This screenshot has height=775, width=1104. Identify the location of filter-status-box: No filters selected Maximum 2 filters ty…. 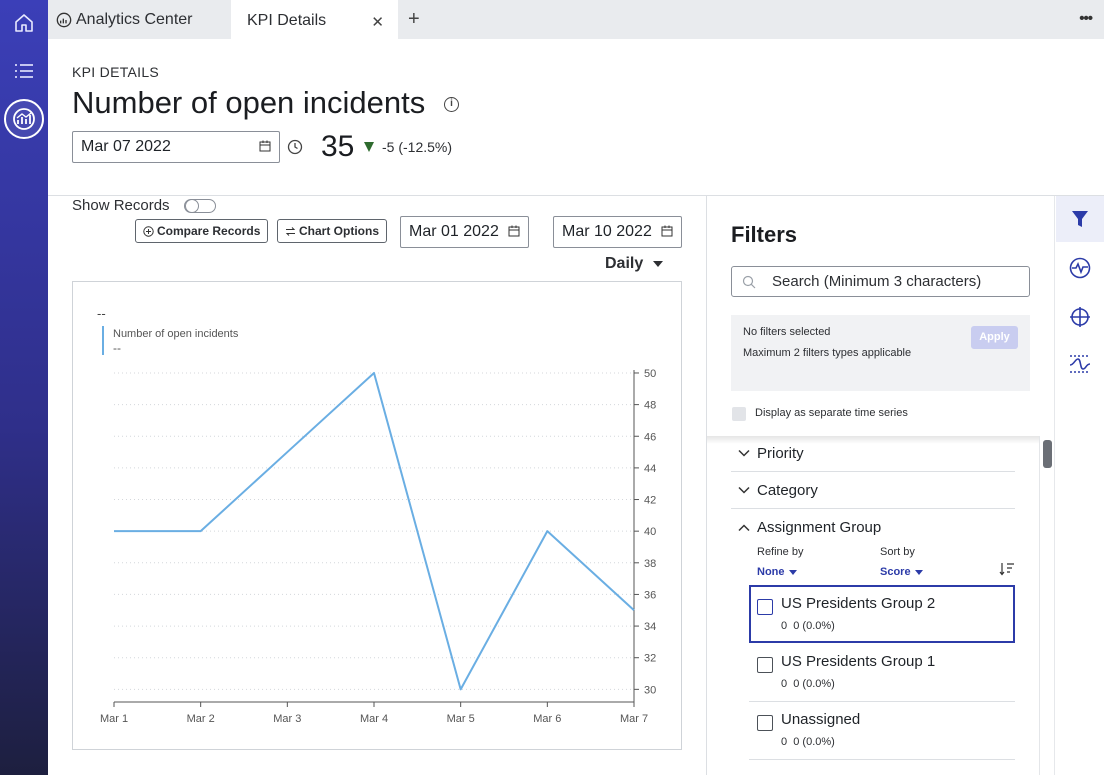
(880, 353).